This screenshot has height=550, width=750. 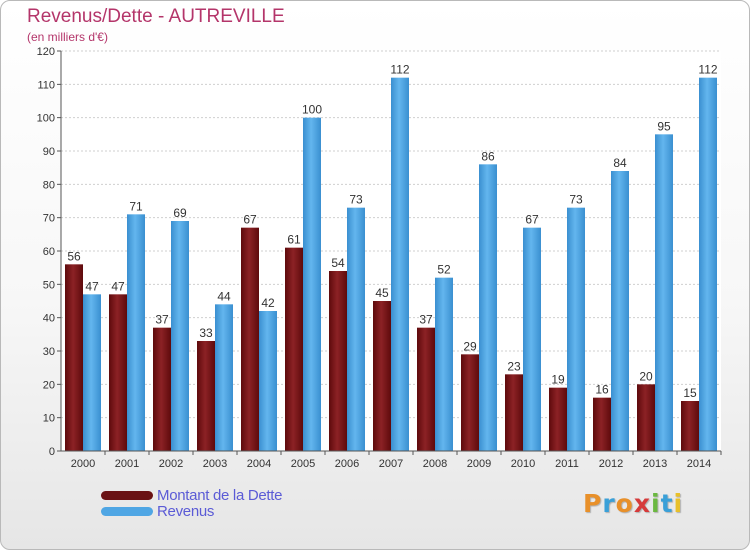 What do you see at coordinates (92, 286) in the screenshot?
I see `data-label-revenus: 47` at bounding box center [92, 286].